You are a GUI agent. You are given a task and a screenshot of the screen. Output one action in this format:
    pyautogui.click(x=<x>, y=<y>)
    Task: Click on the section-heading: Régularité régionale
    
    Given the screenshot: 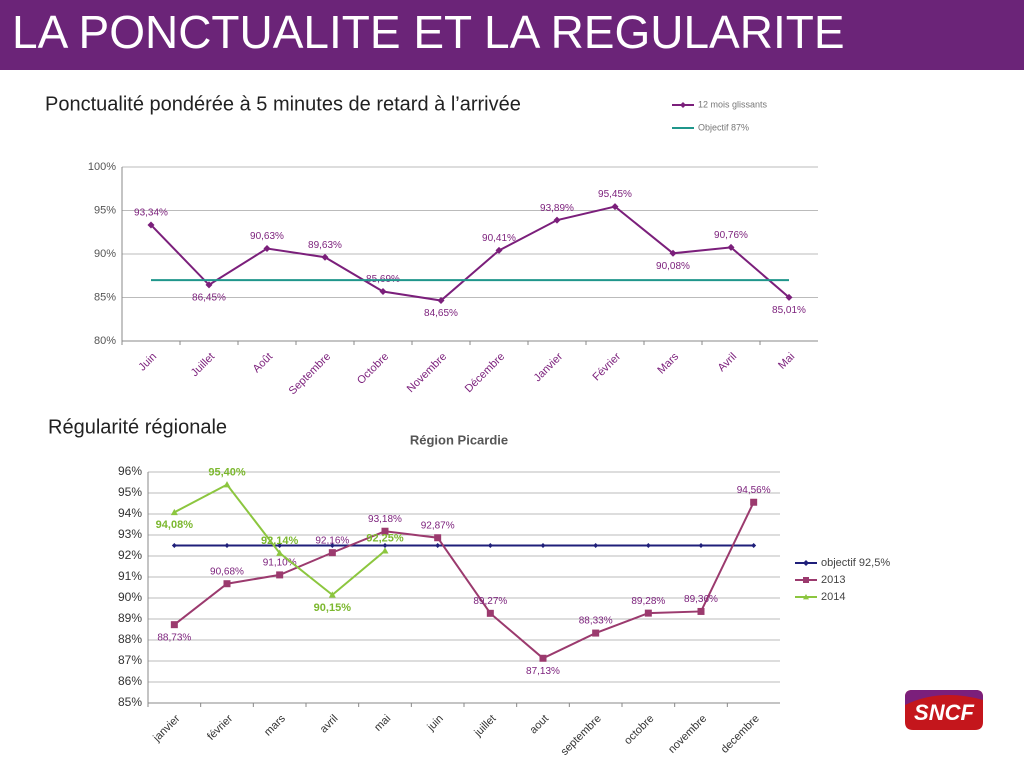 What is the action you would take?
    pyautogui.click(x=137, y=427)
    